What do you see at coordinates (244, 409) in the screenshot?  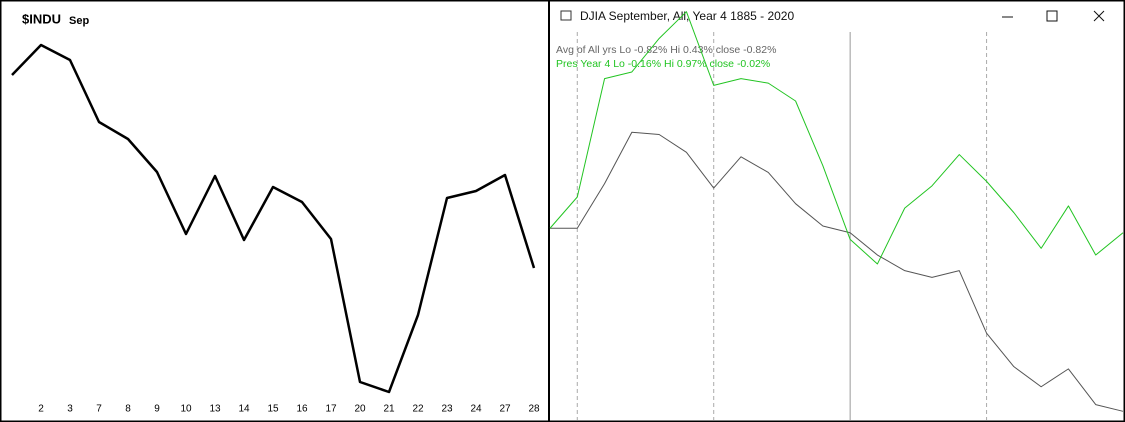 I see `x-tick-label: 14` at bounding box center [244, 409].